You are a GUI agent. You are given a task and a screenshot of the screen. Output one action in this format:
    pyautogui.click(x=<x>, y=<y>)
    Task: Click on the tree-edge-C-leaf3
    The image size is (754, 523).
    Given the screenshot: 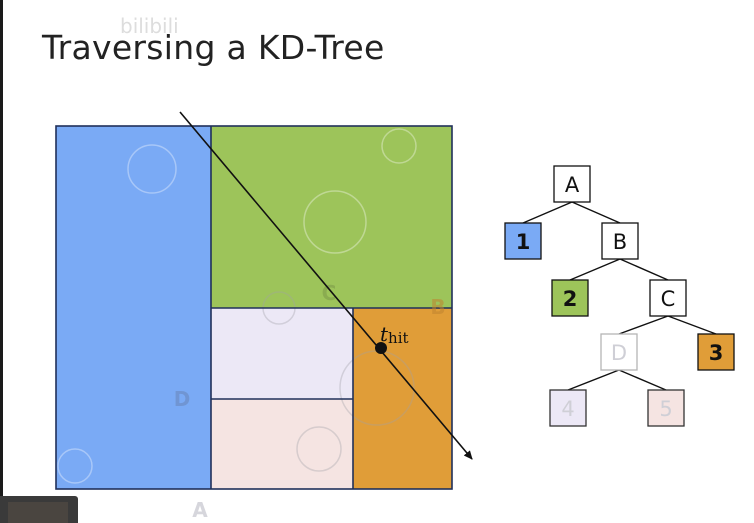 What is the action you would take?
    pyautogui.click(x=692, y=325)
    